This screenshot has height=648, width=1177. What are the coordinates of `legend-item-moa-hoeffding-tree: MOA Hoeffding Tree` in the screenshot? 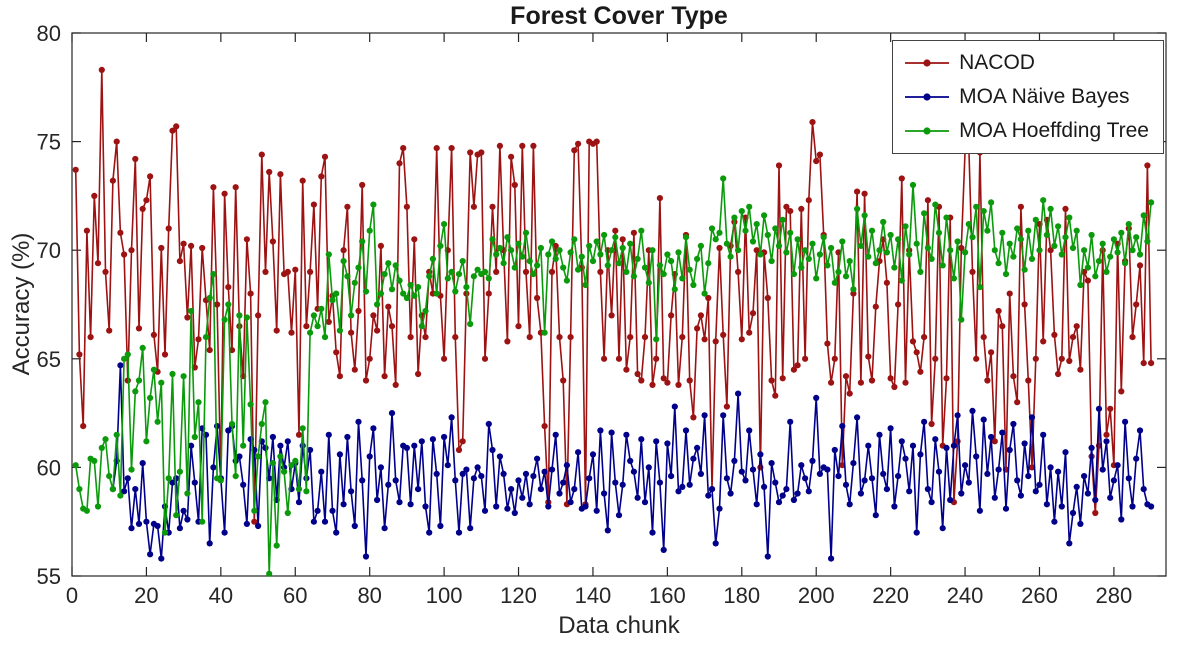 It's located at (1026, 131).